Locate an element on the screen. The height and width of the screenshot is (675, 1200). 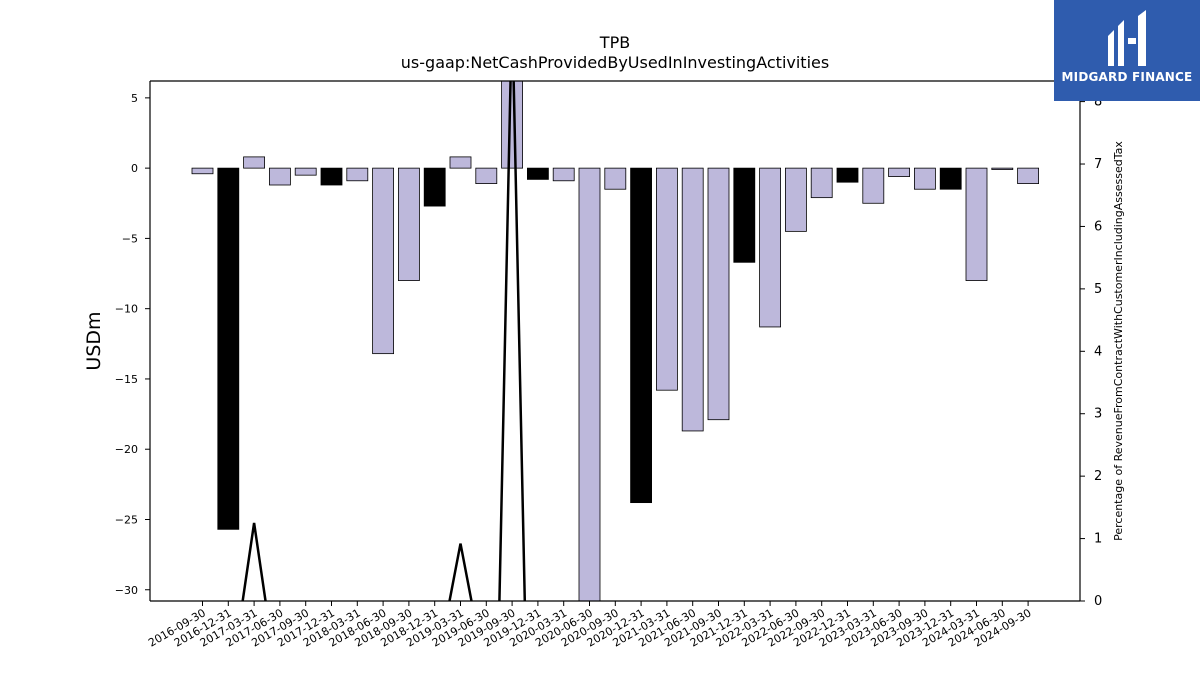
y-axis-label: USDm is located at coordinates (94, 340).